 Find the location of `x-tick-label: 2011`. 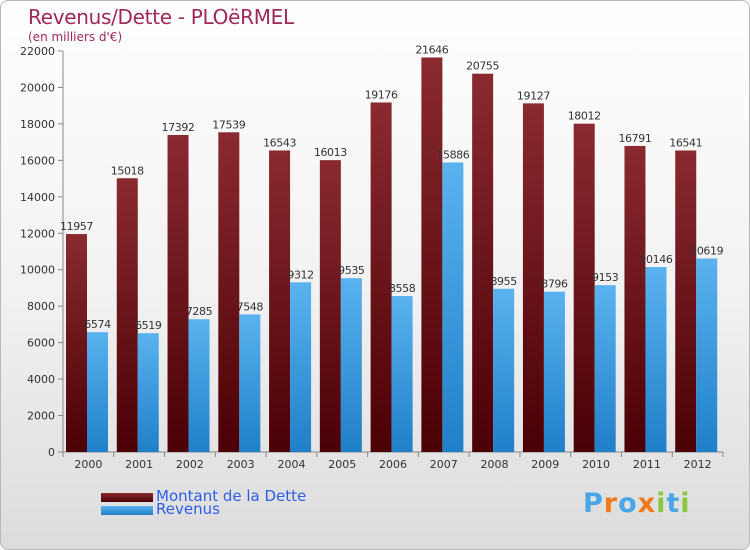

x-tick-label: 2011 is located at coordinates (647, 464).